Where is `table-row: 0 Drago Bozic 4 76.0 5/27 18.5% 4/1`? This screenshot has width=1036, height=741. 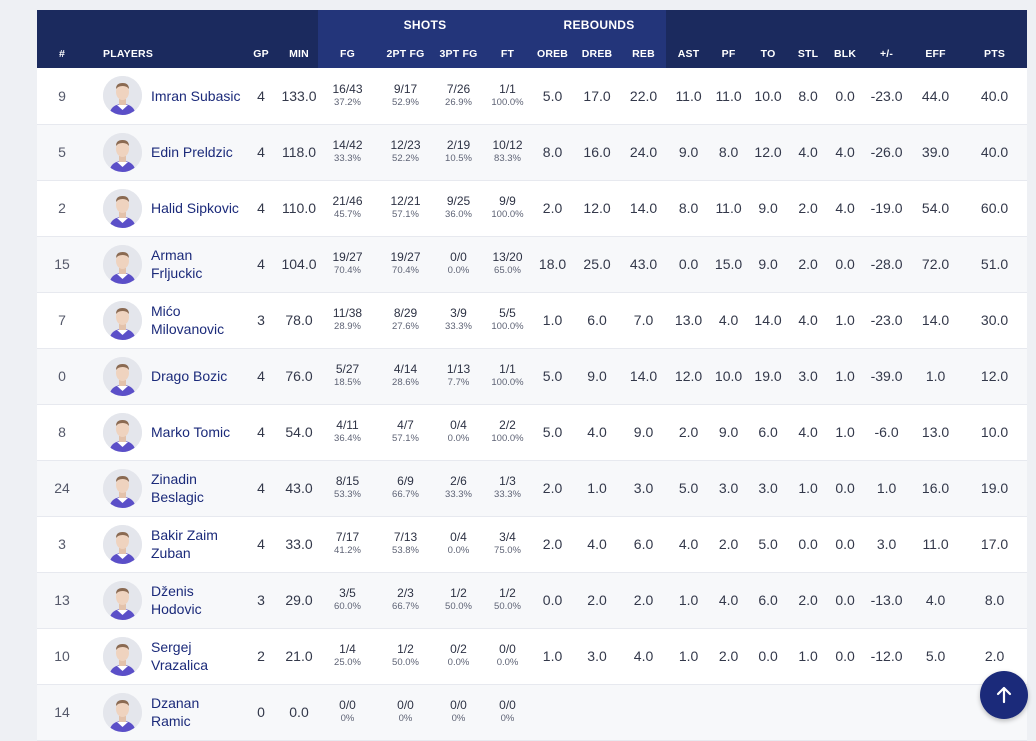
table-row: 0 Drago Bozic 4 76.0 5/27 18.5% 4/1 is located at coordinates (532, 376).